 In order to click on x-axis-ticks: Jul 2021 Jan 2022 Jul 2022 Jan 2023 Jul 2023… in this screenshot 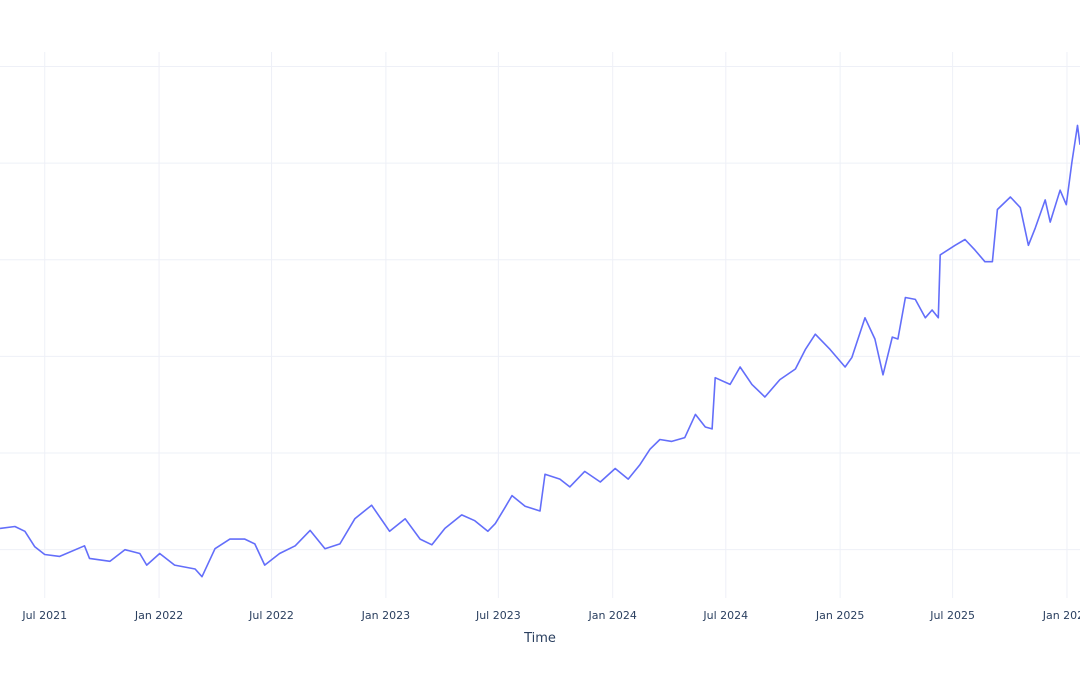, I will do `click(550, 615)`.